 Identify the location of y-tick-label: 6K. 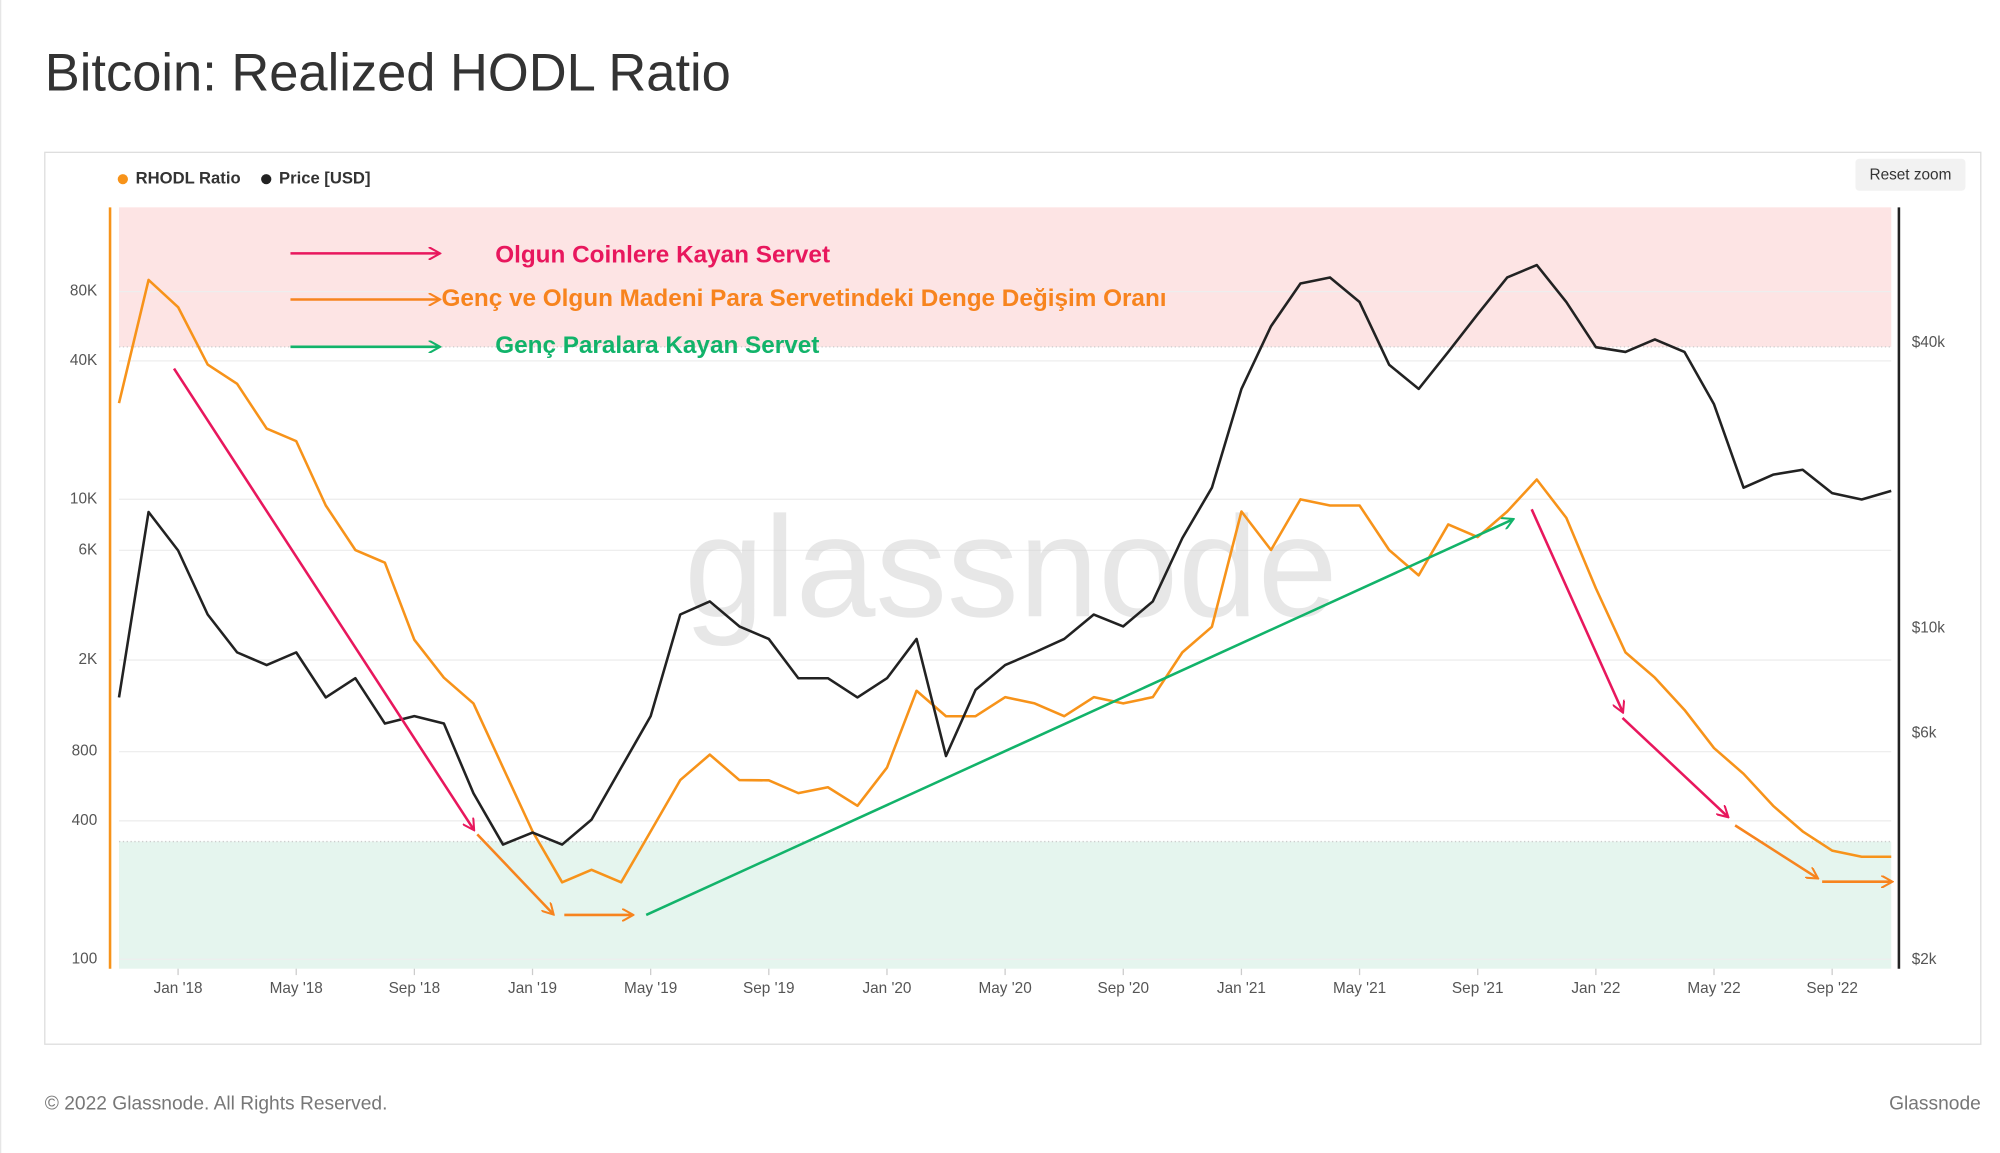
(88, 549).